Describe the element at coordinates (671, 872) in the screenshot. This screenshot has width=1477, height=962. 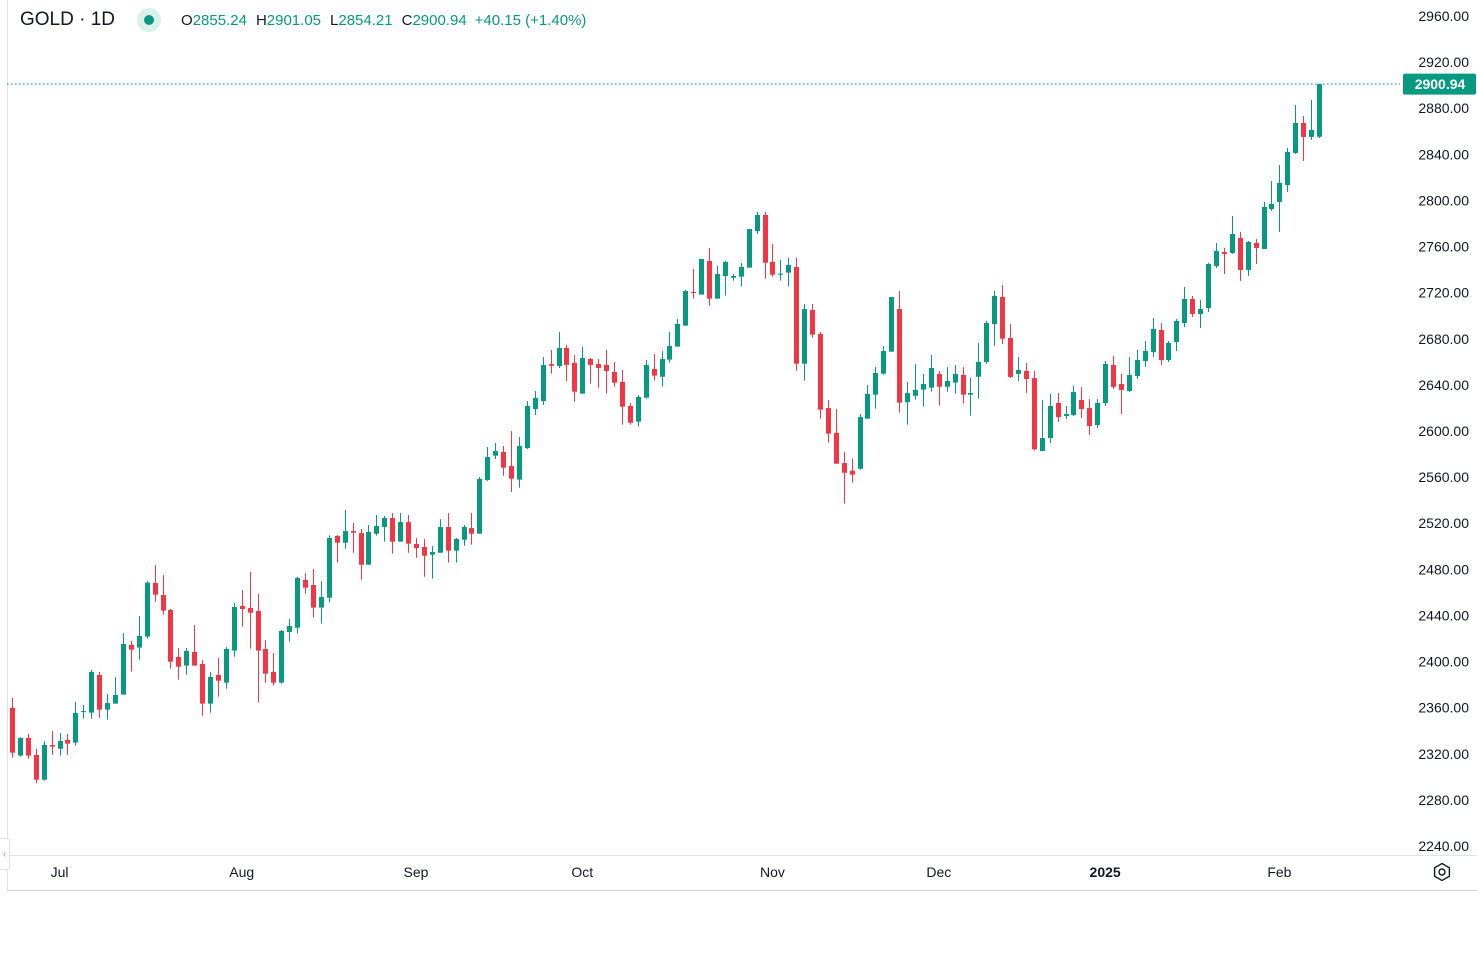
I see `time-axis: Jul Aug Sep Oct Nov Dec 2025 Feb` at that location.